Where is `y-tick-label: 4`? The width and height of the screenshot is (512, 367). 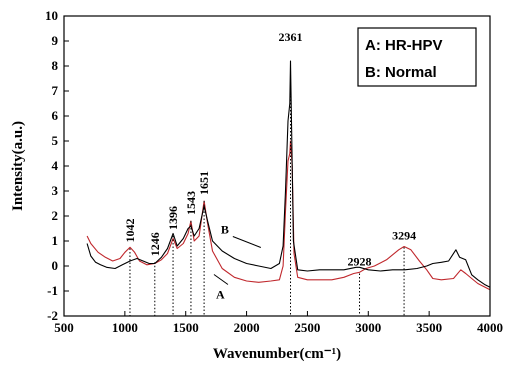
y-tick-label: 4 is located at coordinates (55, 165).